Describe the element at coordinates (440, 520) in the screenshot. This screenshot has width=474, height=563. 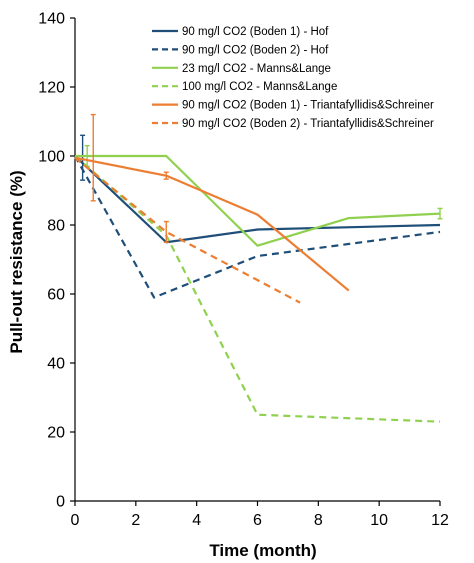
I see `x-tick-label: 12` at that location.